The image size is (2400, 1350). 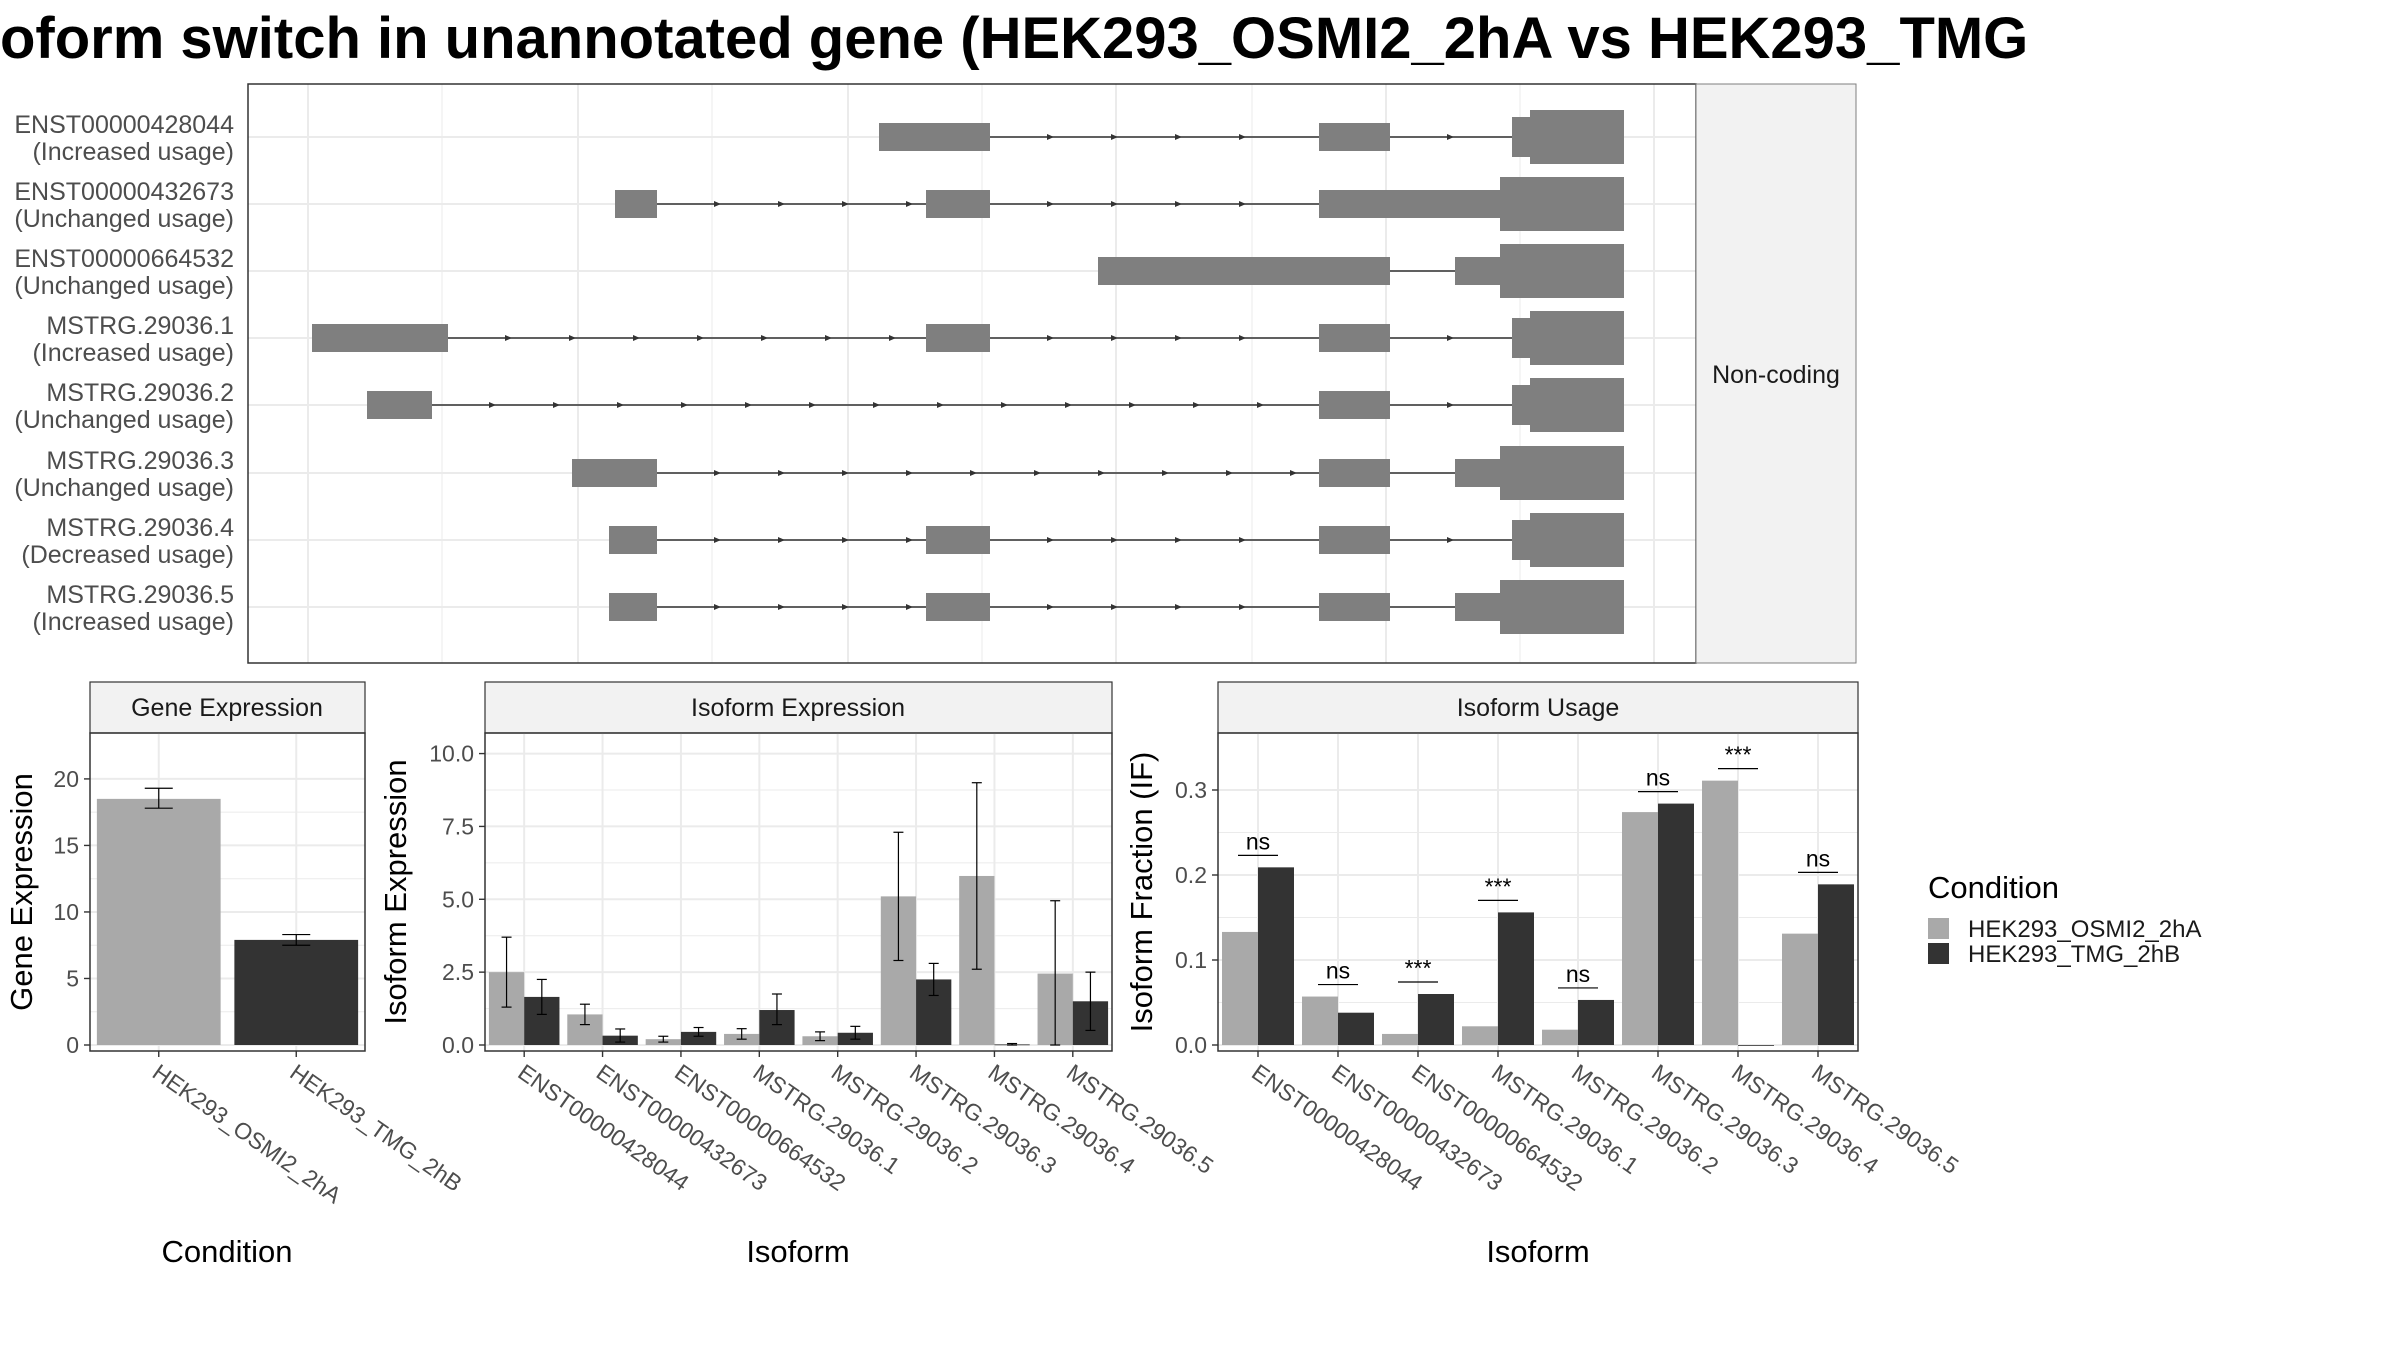 What do you see at coordinates (66, 845) in the screenshot?
I see `y-tick-label: 15` at bounding box center [66, 845].